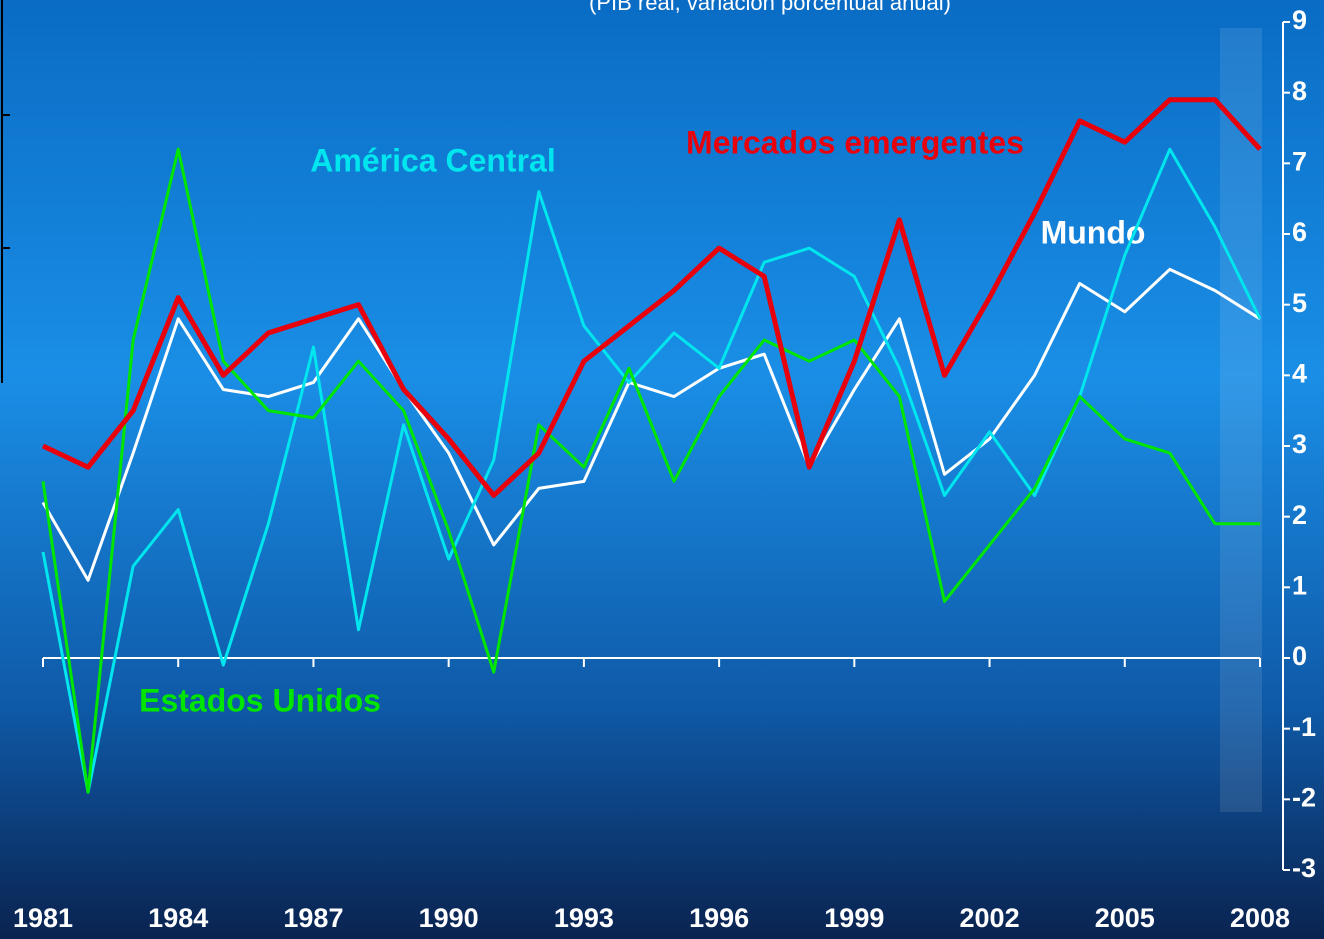  Describe the element at coordinates (1299, 303) in the screenshot. I see `y-tick-label: 5` at that location.